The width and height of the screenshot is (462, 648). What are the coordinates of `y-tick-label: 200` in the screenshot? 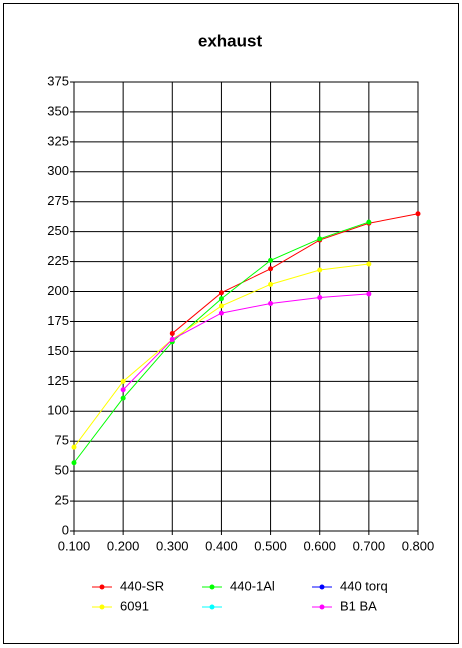 It's located at (58, 290).